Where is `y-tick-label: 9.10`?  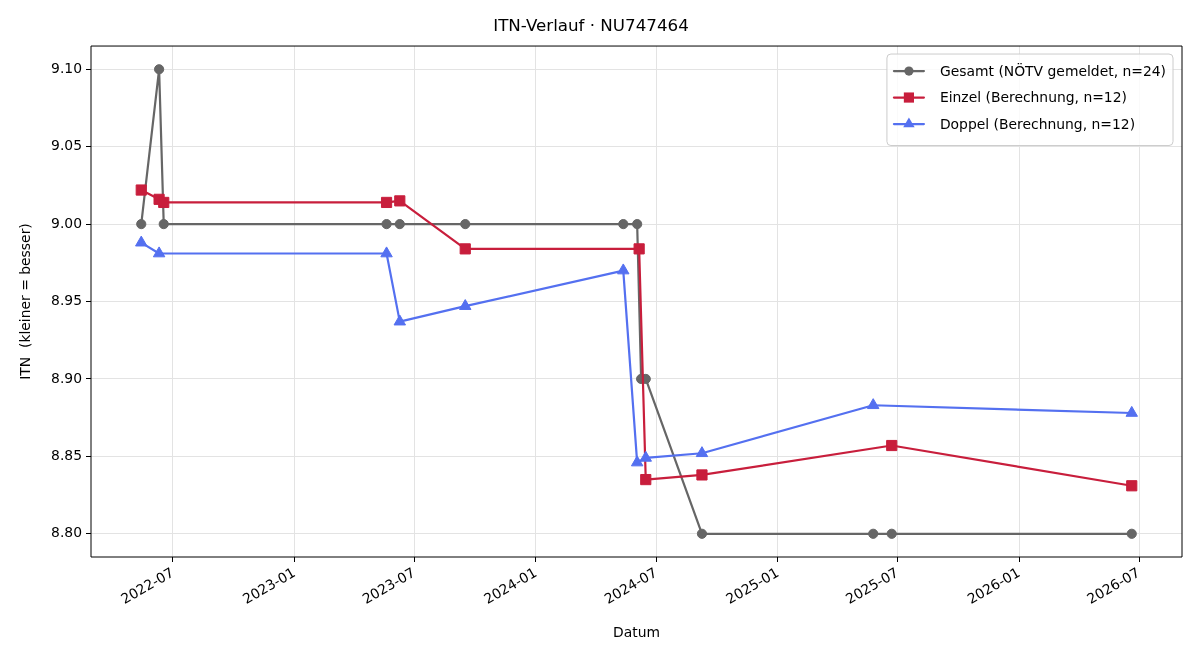 y-tick-label: 9.10 is located at coordinates (66, 67).